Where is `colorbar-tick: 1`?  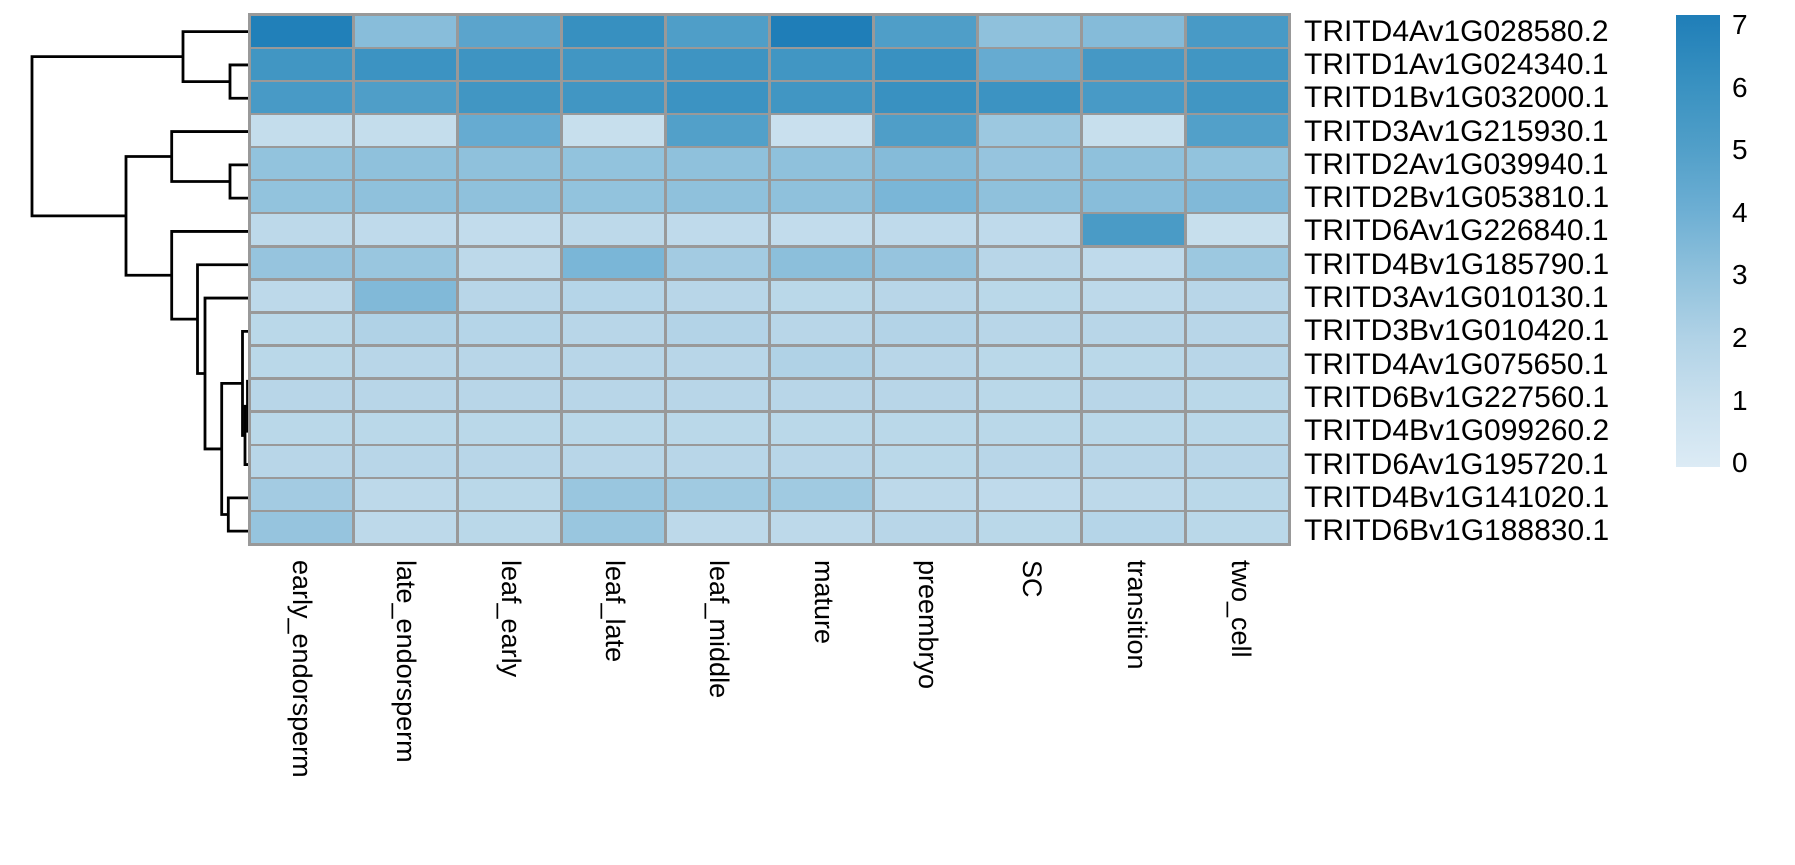
colorbar-tick: 1 is located at coordinates (1740, 400).